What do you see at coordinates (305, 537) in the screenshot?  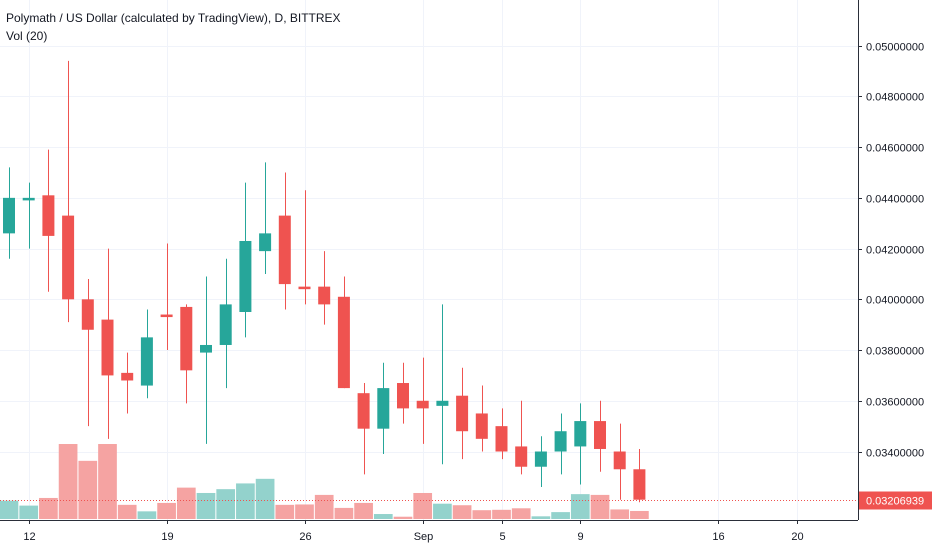 I see `time-tick-label: 26` at bounding box center [305, 537].